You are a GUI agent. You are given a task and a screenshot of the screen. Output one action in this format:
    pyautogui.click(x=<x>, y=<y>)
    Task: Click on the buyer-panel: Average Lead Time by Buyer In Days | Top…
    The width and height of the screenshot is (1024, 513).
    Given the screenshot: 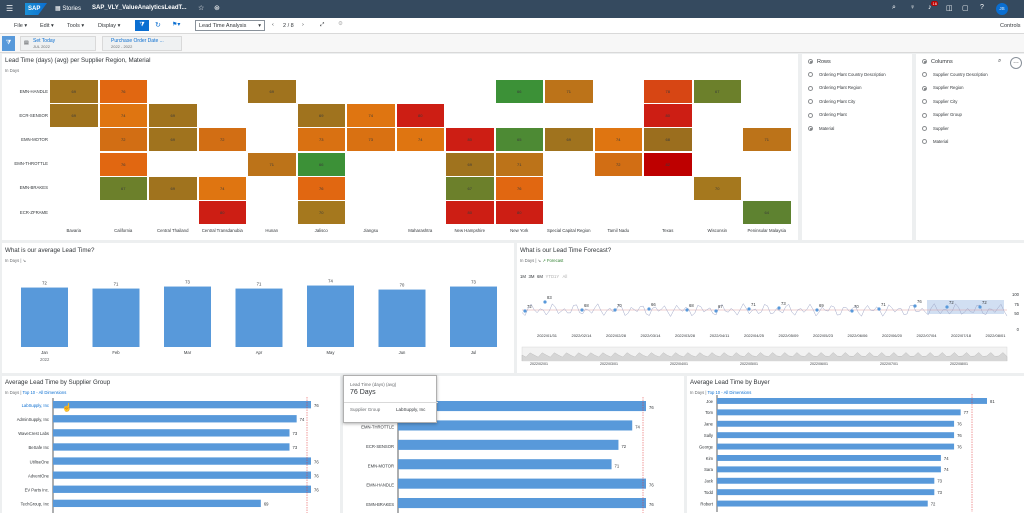 What is the action you would take?
    pyautogui.click(x=855, y=444)
    